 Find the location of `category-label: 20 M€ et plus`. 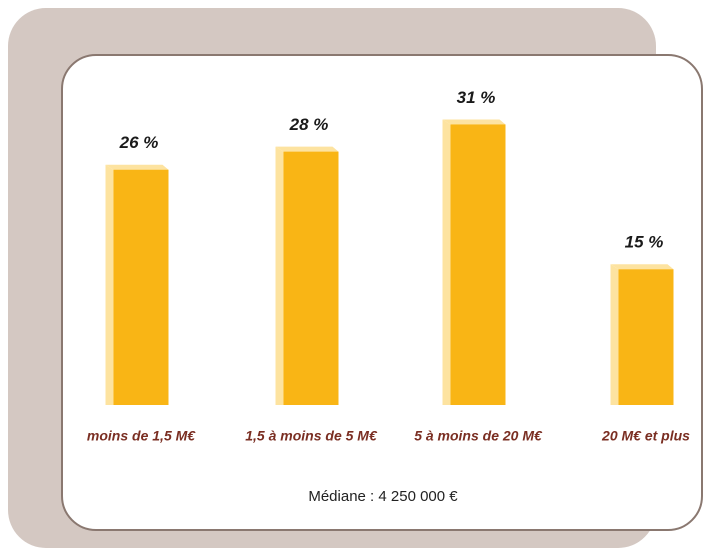

category-label: 20 M€ et plus is located at coordinates (645, 436).